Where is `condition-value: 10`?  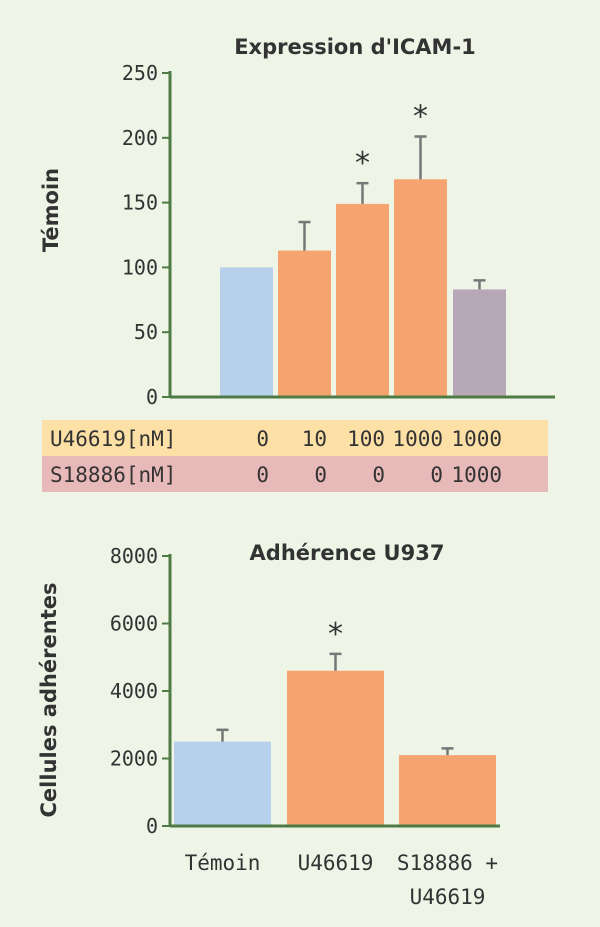 condition-value: 10 is located at coordinates (314, 439).